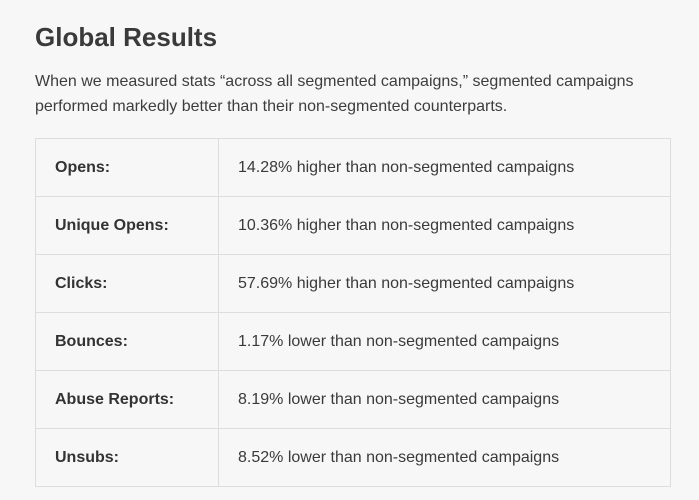  I want to click on metric-result: 8.52% lower than non-segmented campaigns, so click(444, 457).